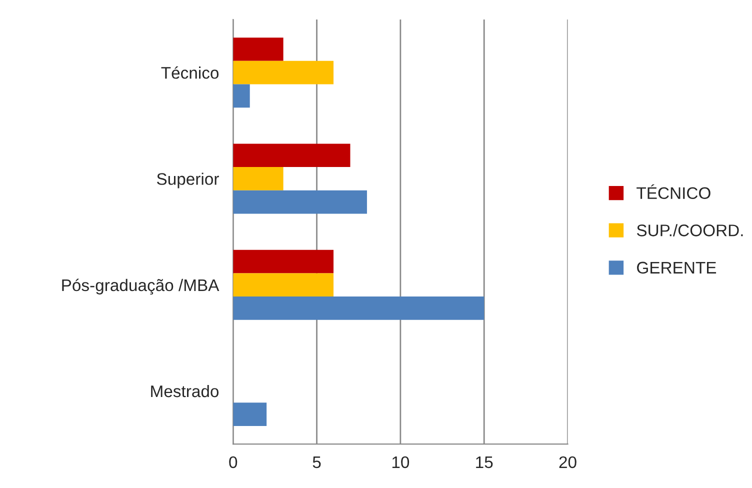 This screenshot has width=752, height=488. What do you see at coordinates (484, 462) in the screenshot?
I see `x-tick-label: 15` at bounding box center [484, 462].